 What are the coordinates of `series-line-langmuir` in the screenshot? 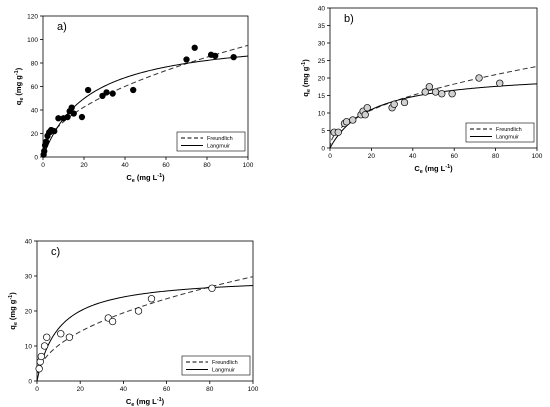 It's located at (145, 333).